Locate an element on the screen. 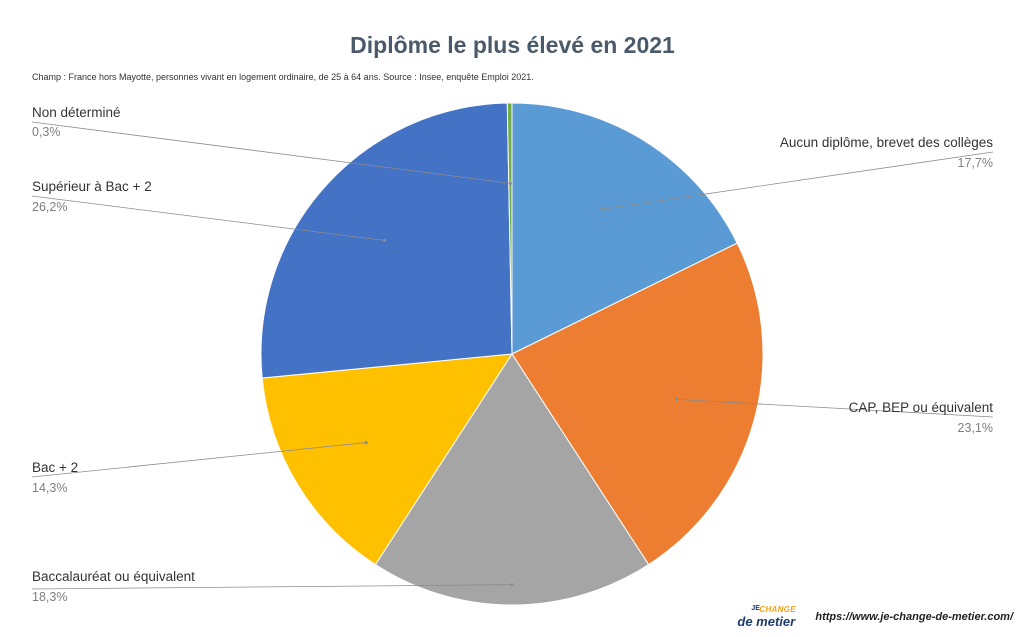  slice-percent: 18,3% is located at coordinates (49, 597).